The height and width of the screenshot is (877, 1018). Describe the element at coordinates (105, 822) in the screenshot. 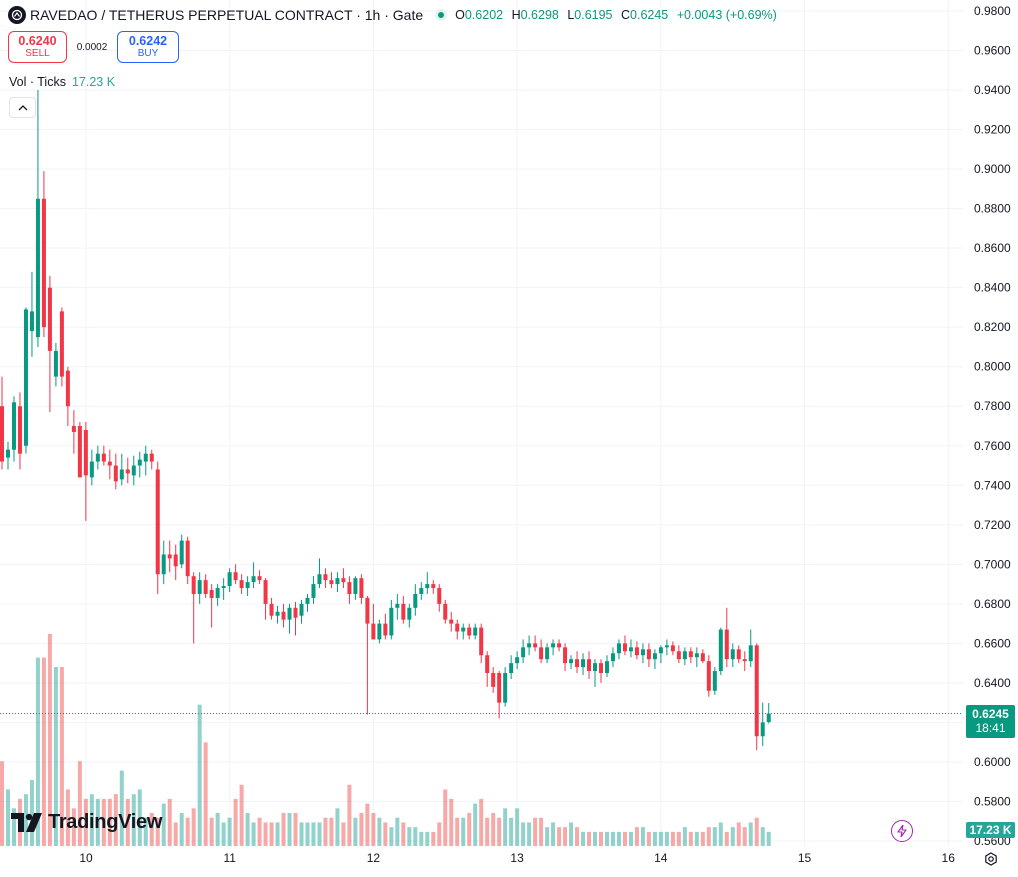

I see `tradingview-logo-text: TradingView` at that location.